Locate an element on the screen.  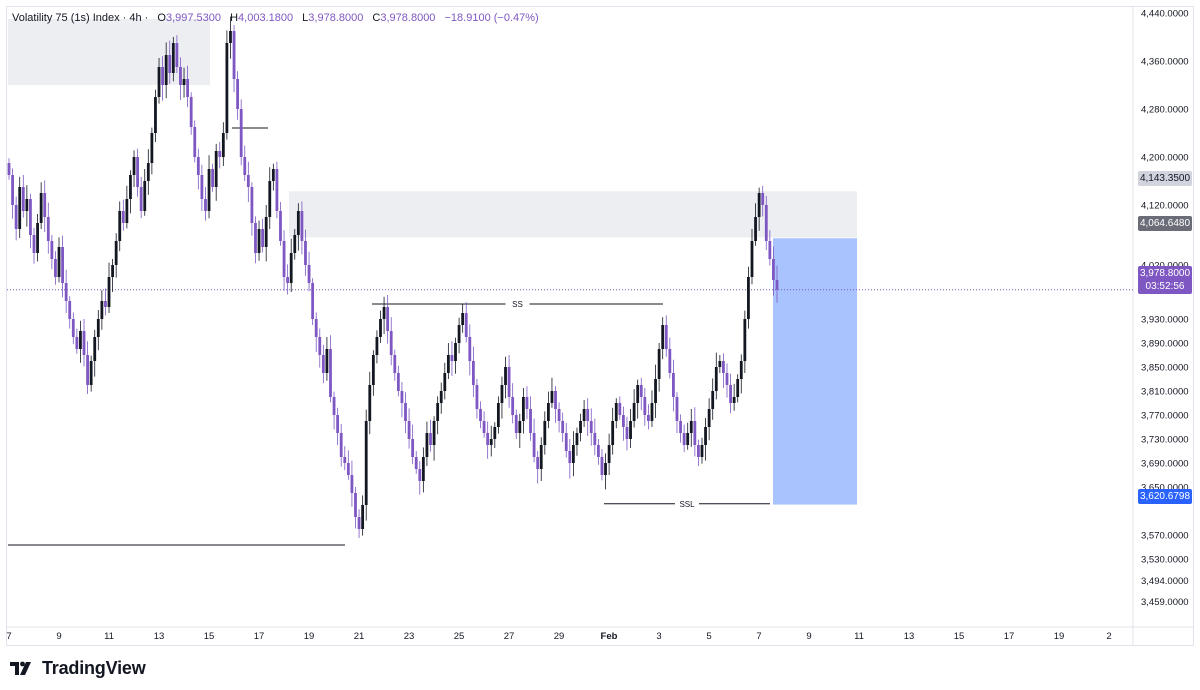
zone-bottom-price-tag: 4,064.6480 is located at coordinates (1165, 223).